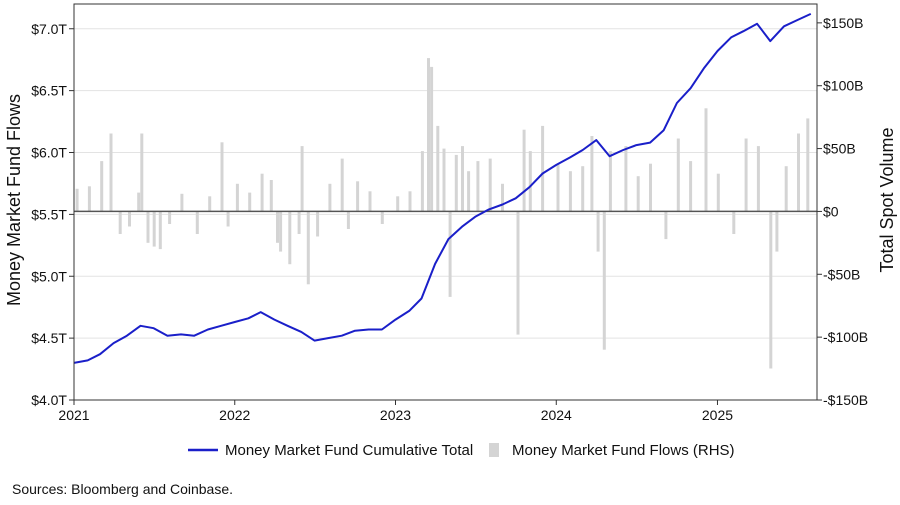  What do you see at coordinates (395, 415) in the screenshot?
I see `x-tick-label-2: 2023` at bounding box center [395, 415].